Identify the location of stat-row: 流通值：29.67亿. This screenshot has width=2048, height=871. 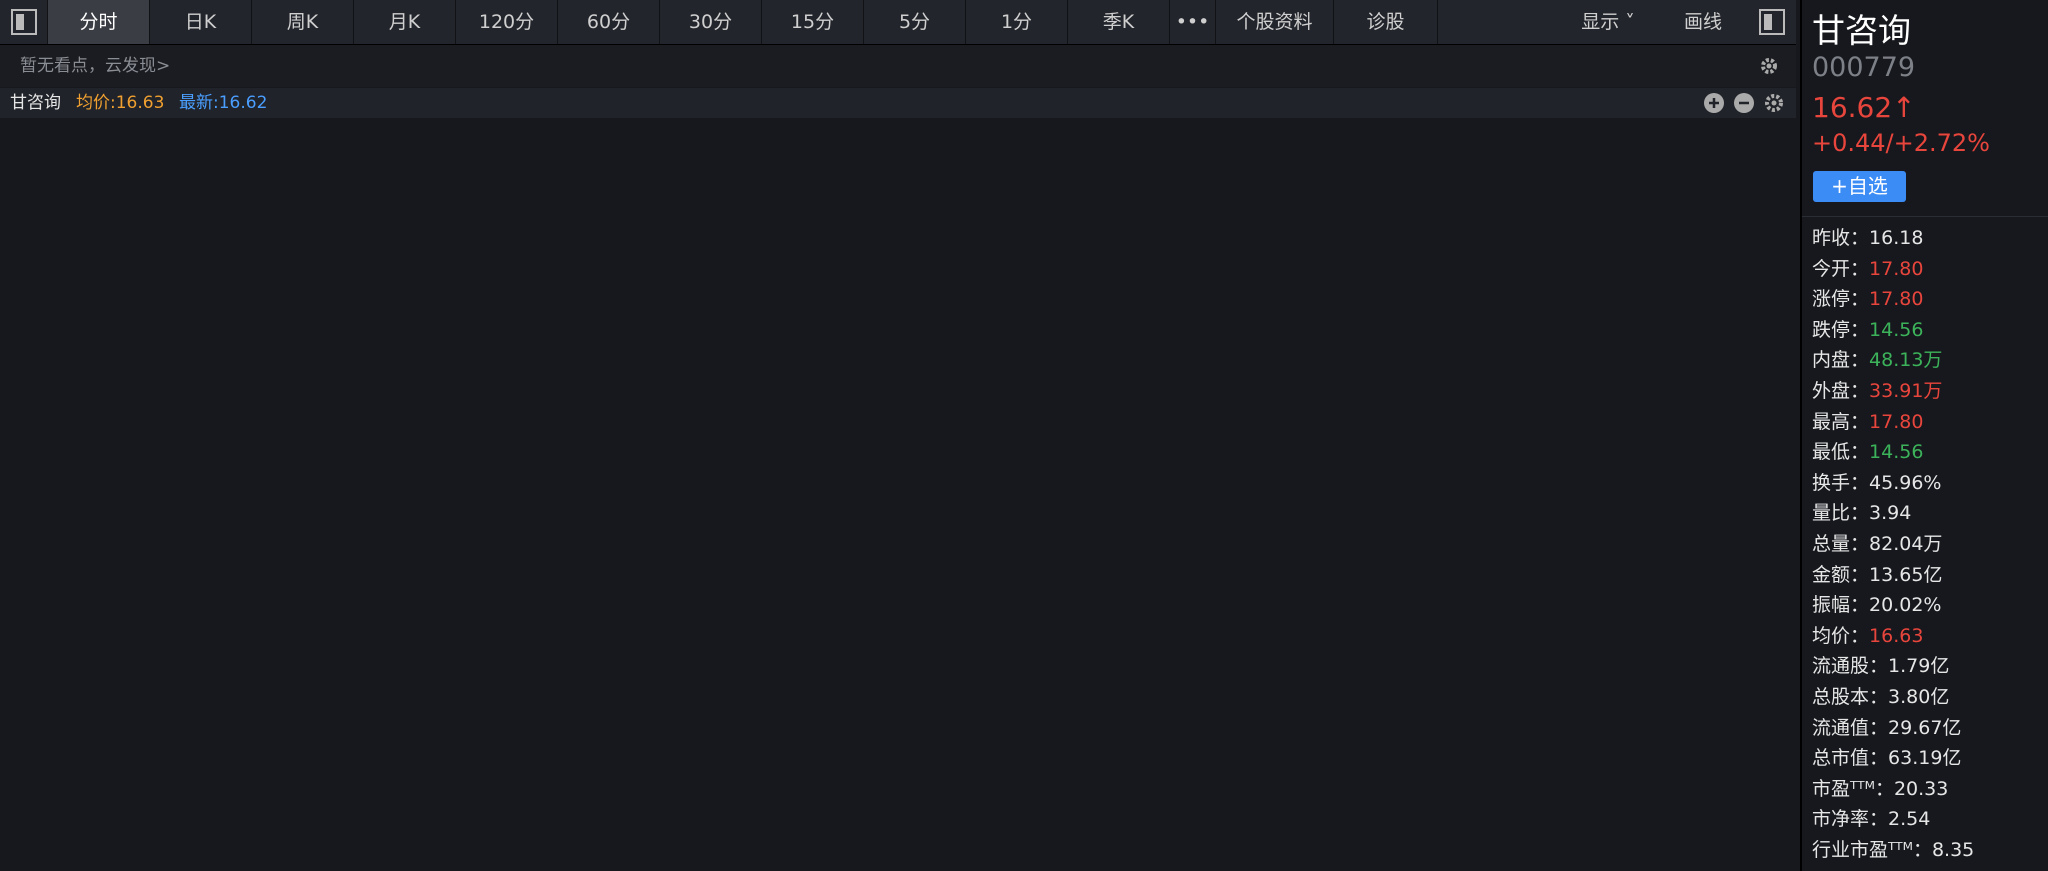
(1886, 728).